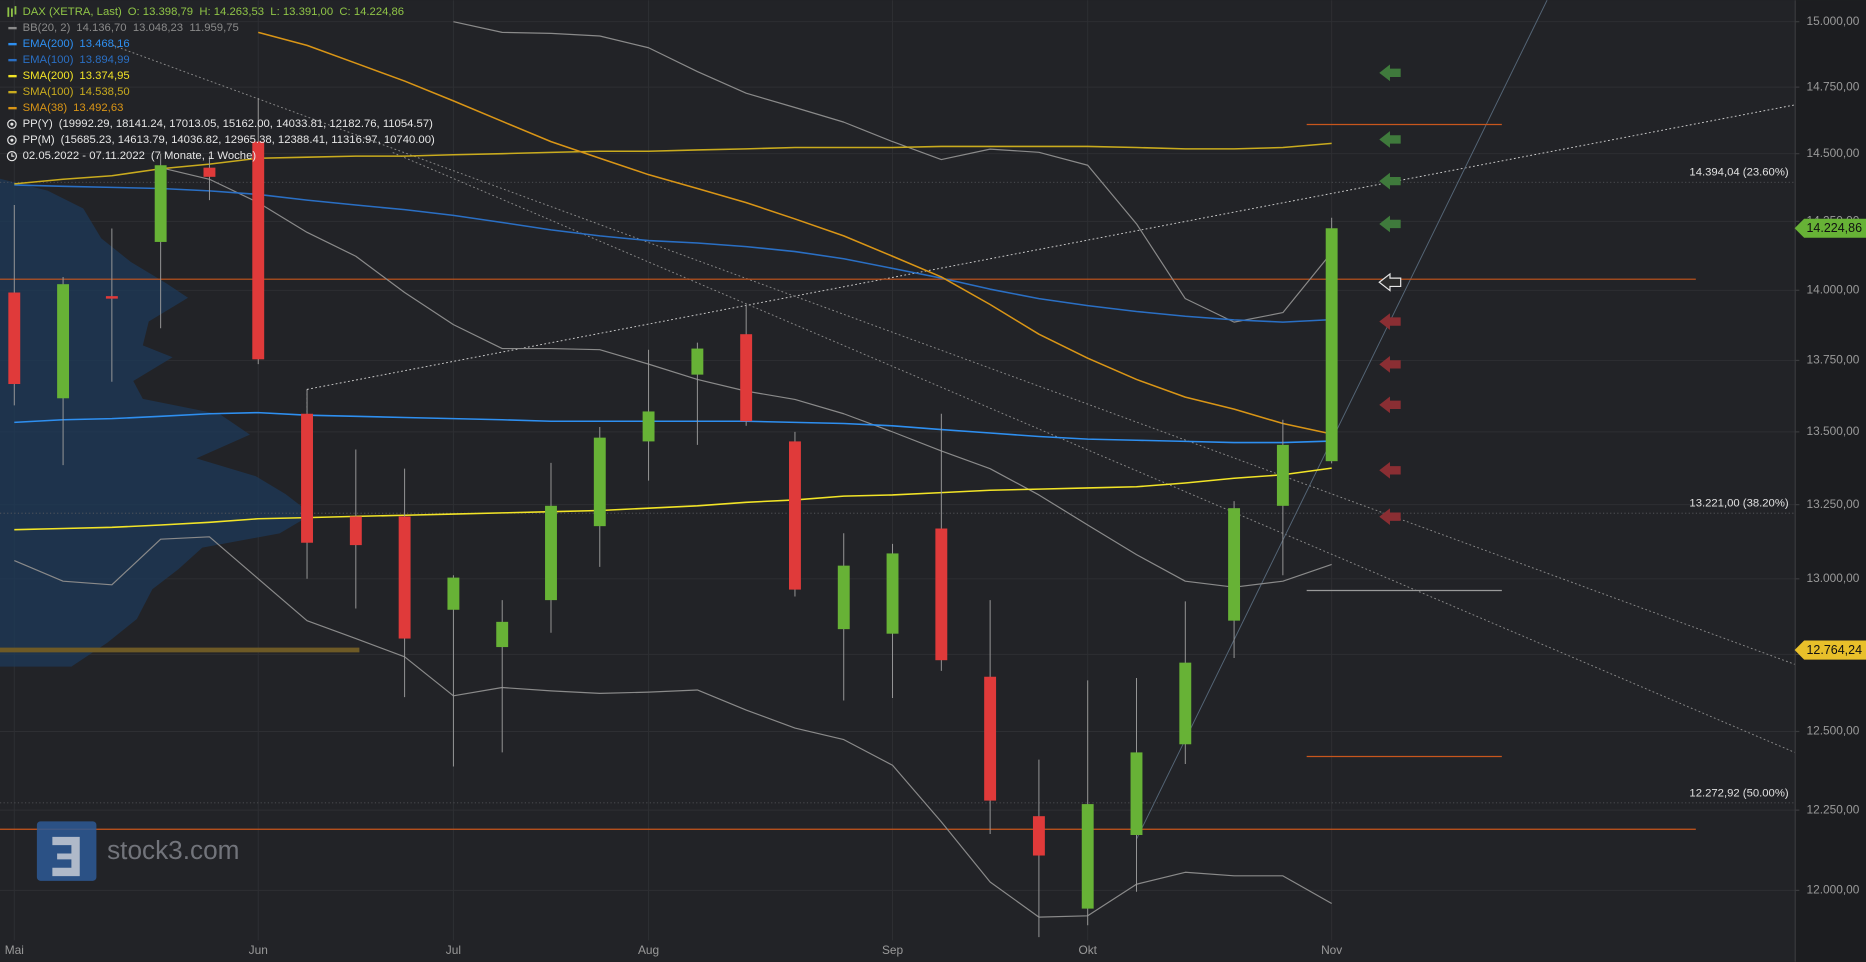  What do you see at coordinates (48, 92) in the screenshot?
I see `legend-name: SMA(100)` at bounding box center [48, 92].